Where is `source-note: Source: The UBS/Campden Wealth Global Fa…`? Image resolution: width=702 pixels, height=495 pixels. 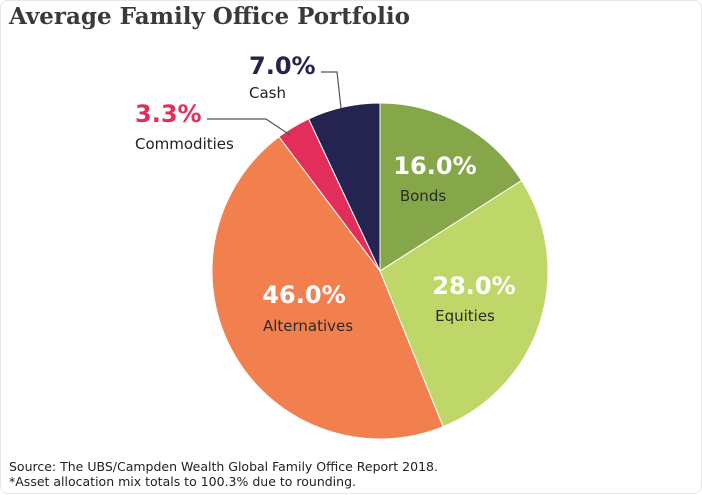 source-note: Source: The UBS/Campden Wealth Global Fa… is located at coordinates (223, 466).